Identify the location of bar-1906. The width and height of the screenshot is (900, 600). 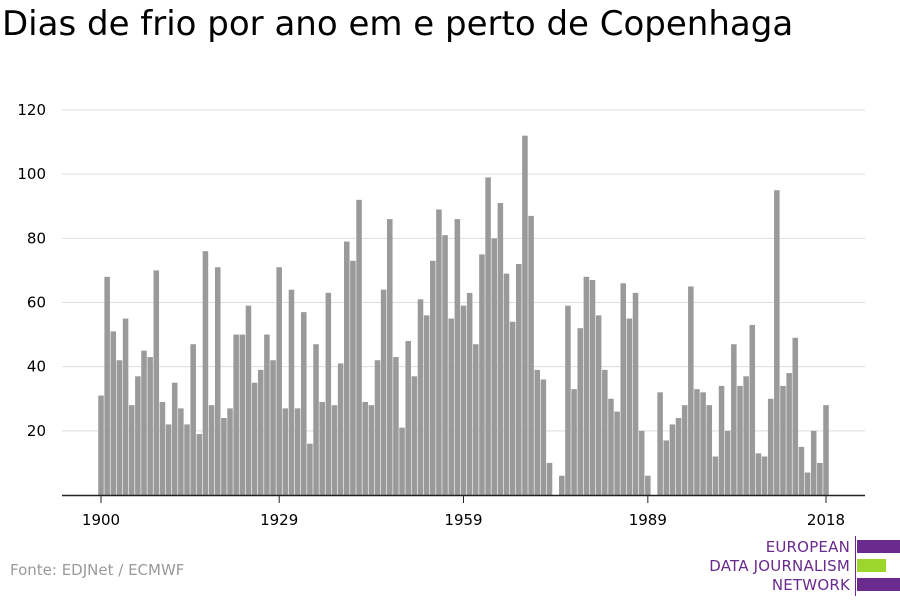
(138, 435).